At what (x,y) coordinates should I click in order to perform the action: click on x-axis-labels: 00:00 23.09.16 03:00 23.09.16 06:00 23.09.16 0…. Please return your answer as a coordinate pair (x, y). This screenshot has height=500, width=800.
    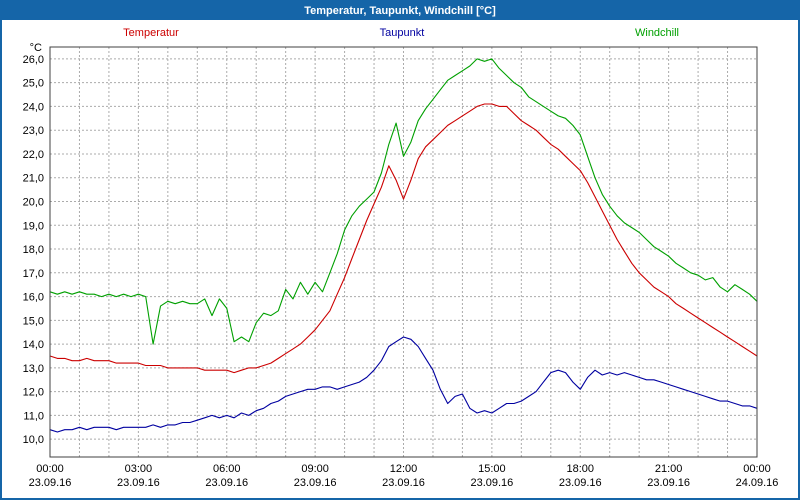
    Looking at the image, I should click on (404, 476).